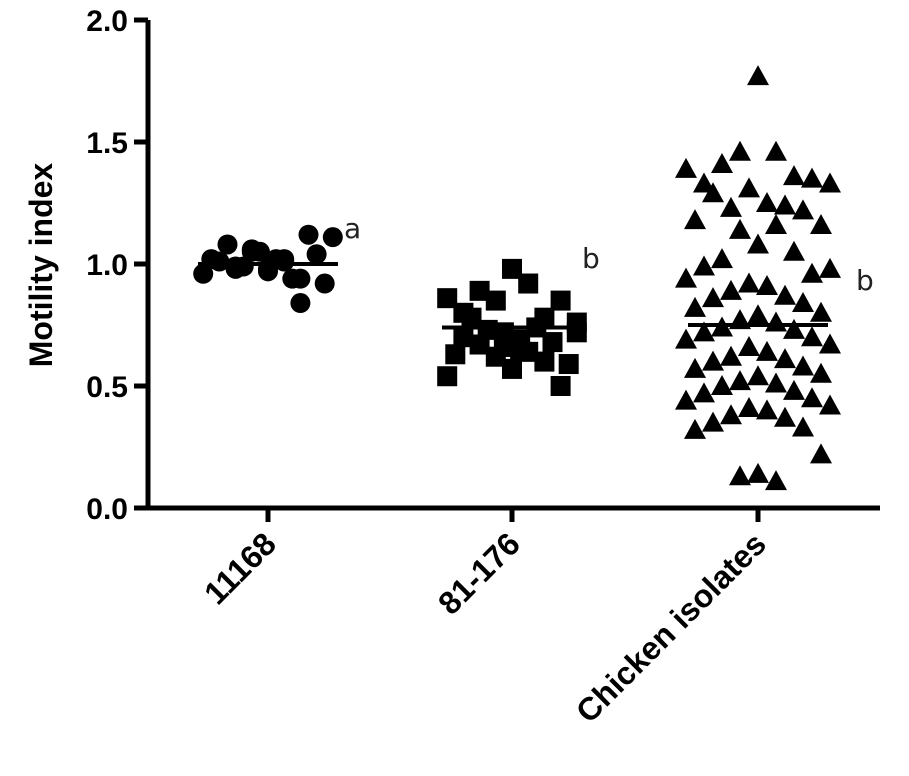  I want to click on y-tick-label: 0.5, so click(107, 387).